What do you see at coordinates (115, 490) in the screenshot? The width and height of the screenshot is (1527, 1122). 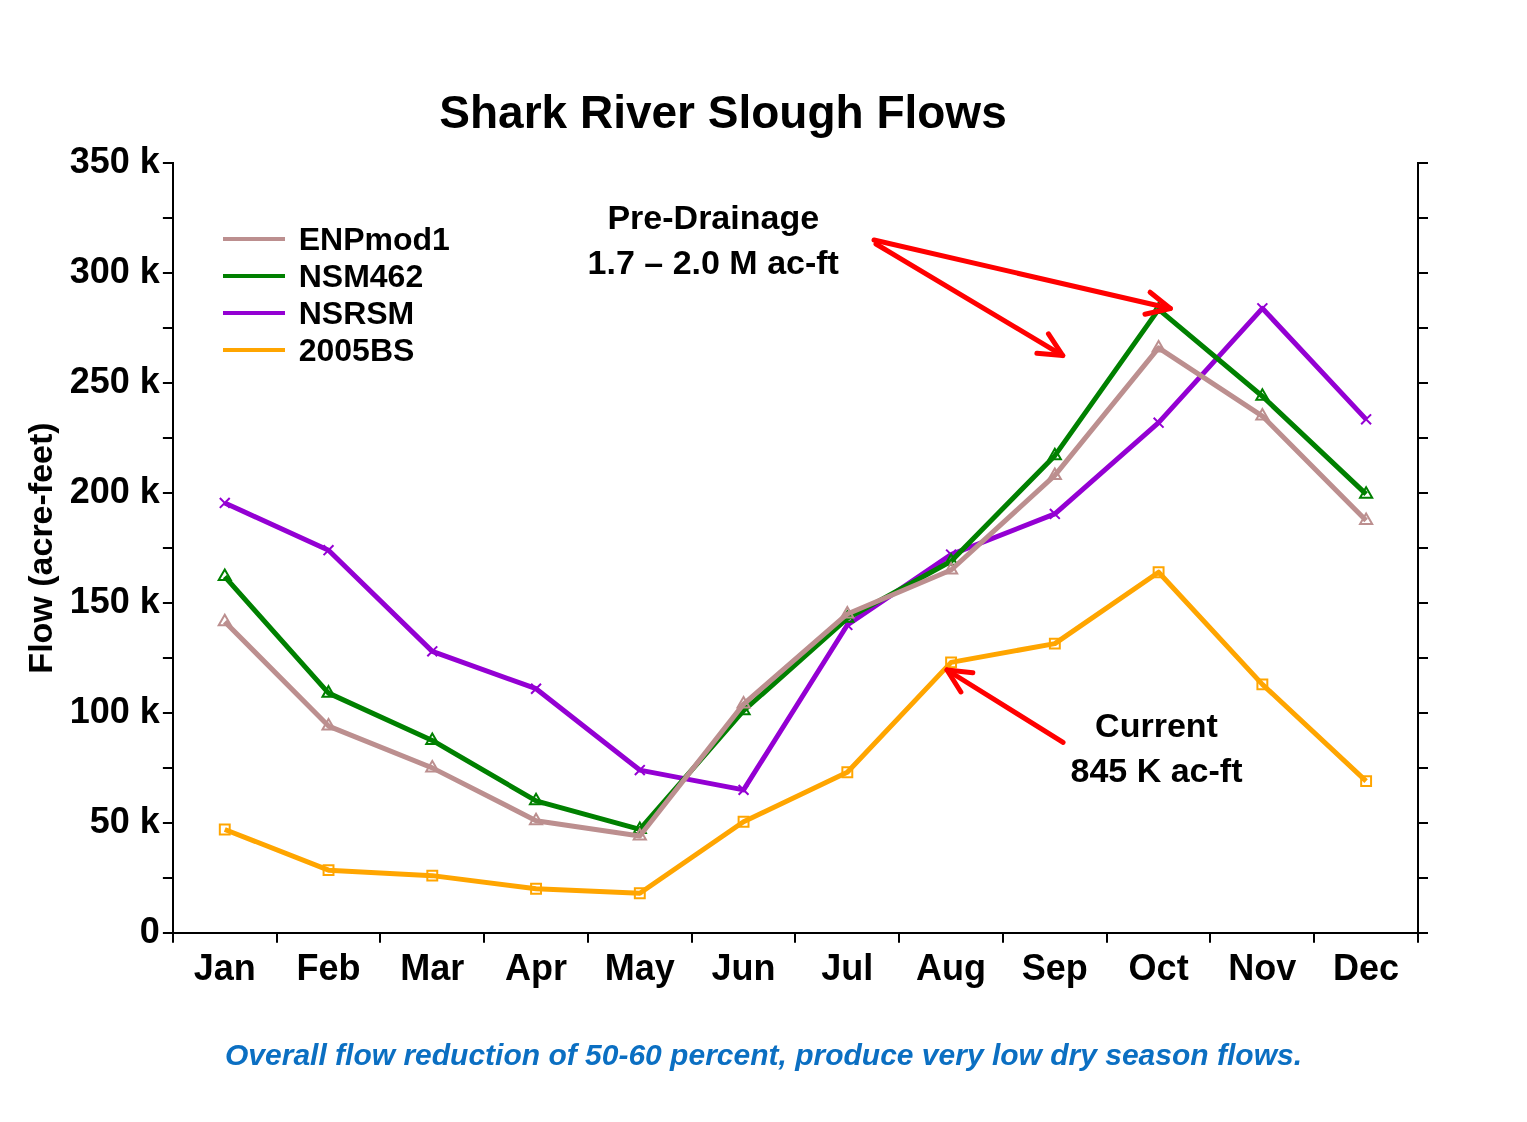 I see `y-tick-label: 200 k` at bounding box center [115, 490].